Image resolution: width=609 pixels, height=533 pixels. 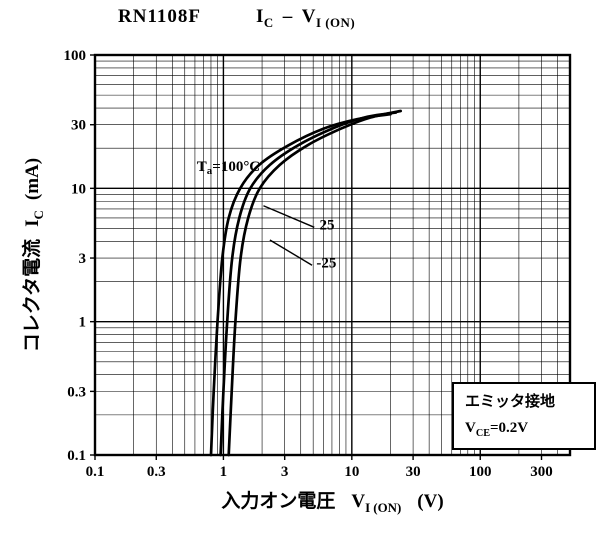 What do you see at coordinates (541, 472) in the screenshot?
I see `x-tick-label: 300` at bounding box center [541, 472].